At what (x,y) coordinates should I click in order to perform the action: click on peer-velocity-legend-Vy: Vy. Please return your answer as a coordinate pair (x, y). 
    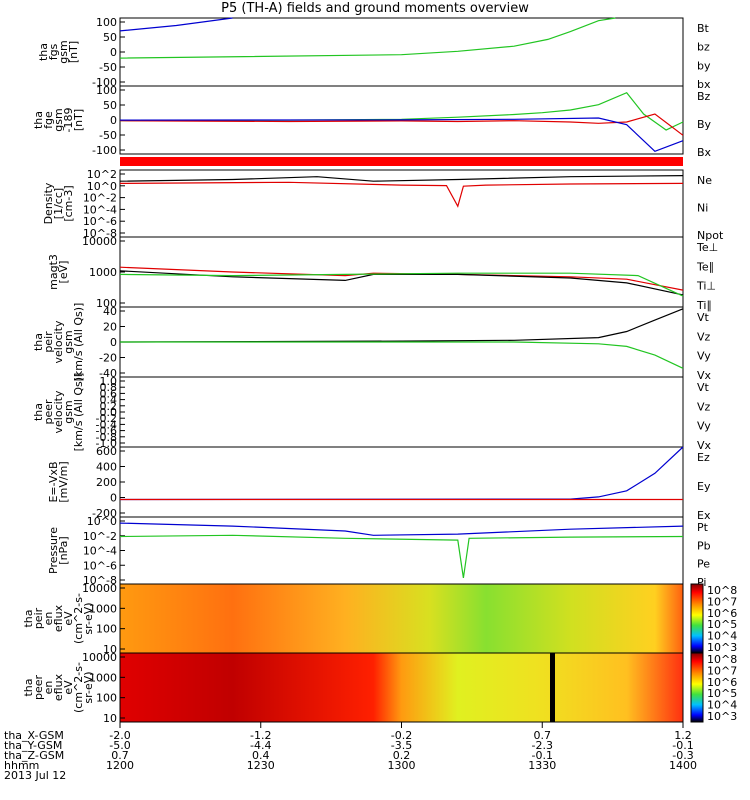
    Looking at the image, I should click on (704, 426).